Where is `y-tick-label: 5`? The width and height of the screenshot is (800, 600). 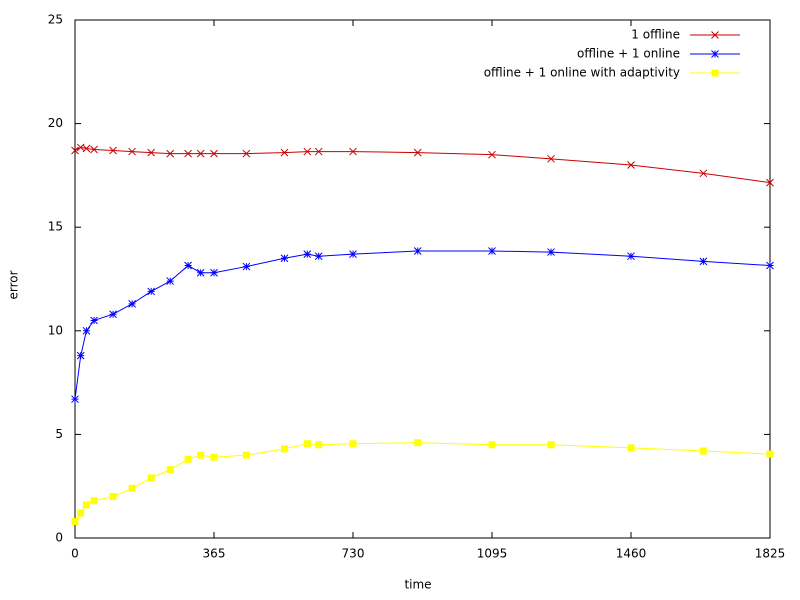
y-tick-label: 5 is located at coordinates (59, 434).